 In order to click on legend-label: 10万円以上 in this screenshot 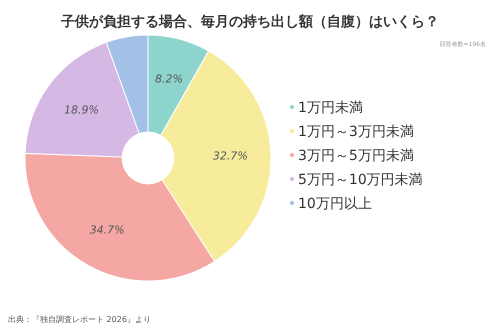, I will do `click(335, 204)`.